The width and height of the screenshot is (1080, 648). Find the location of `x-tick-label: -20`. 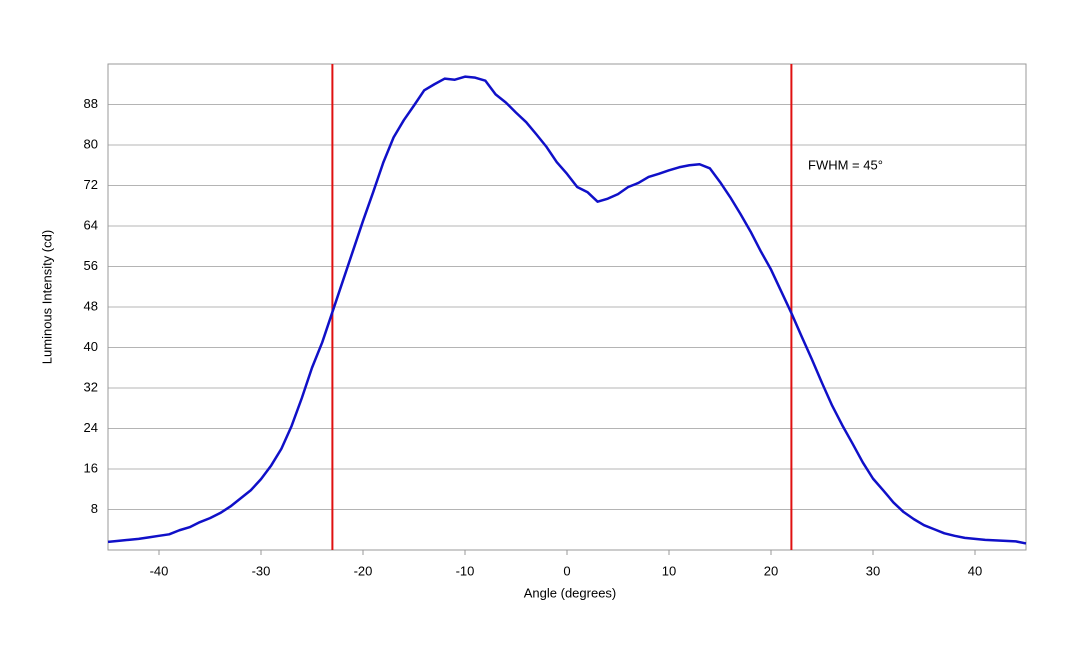

x-tick-label: -20 is located at coordinates (363, 570).